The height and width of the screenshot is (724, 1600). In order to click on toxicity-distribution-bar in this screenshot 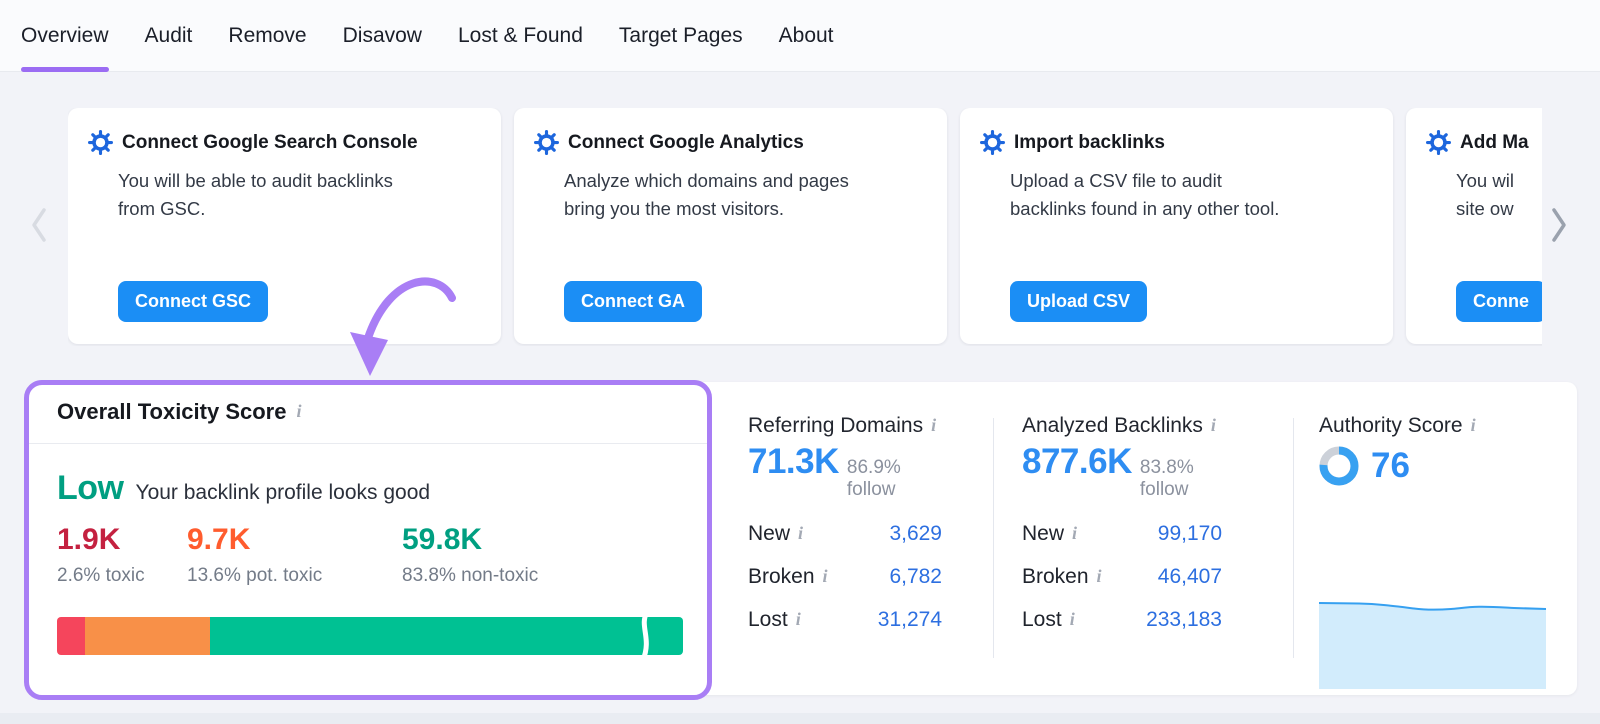, I will do `click(370, 636)`.